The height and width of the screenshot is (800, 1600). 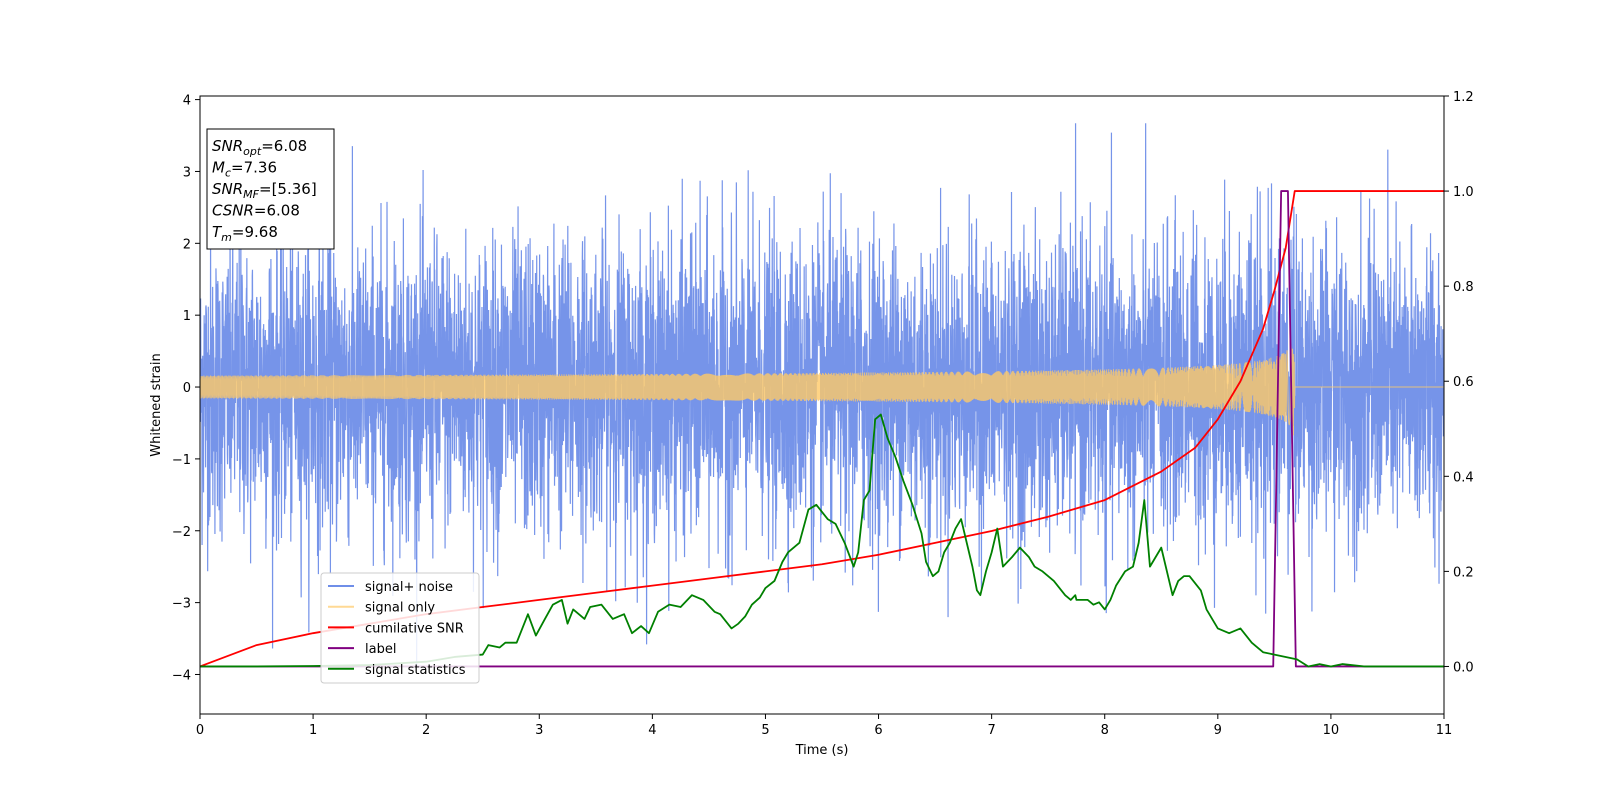 What do you see at coordinates (259, 147) in the screenshot?
I see `annotation-line: SNRopt=6.08` at bounding box center [259, 147].